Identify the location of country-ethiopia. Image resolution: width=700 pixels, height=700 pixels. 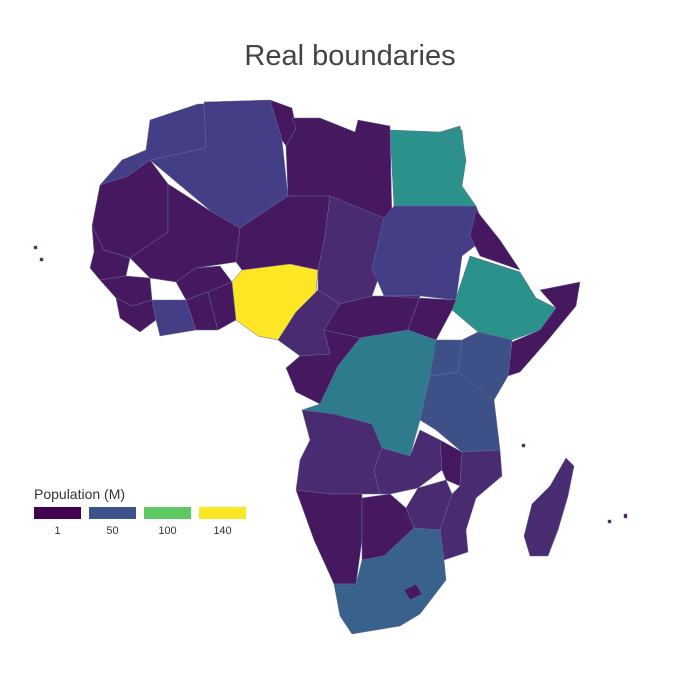
(504, 298).